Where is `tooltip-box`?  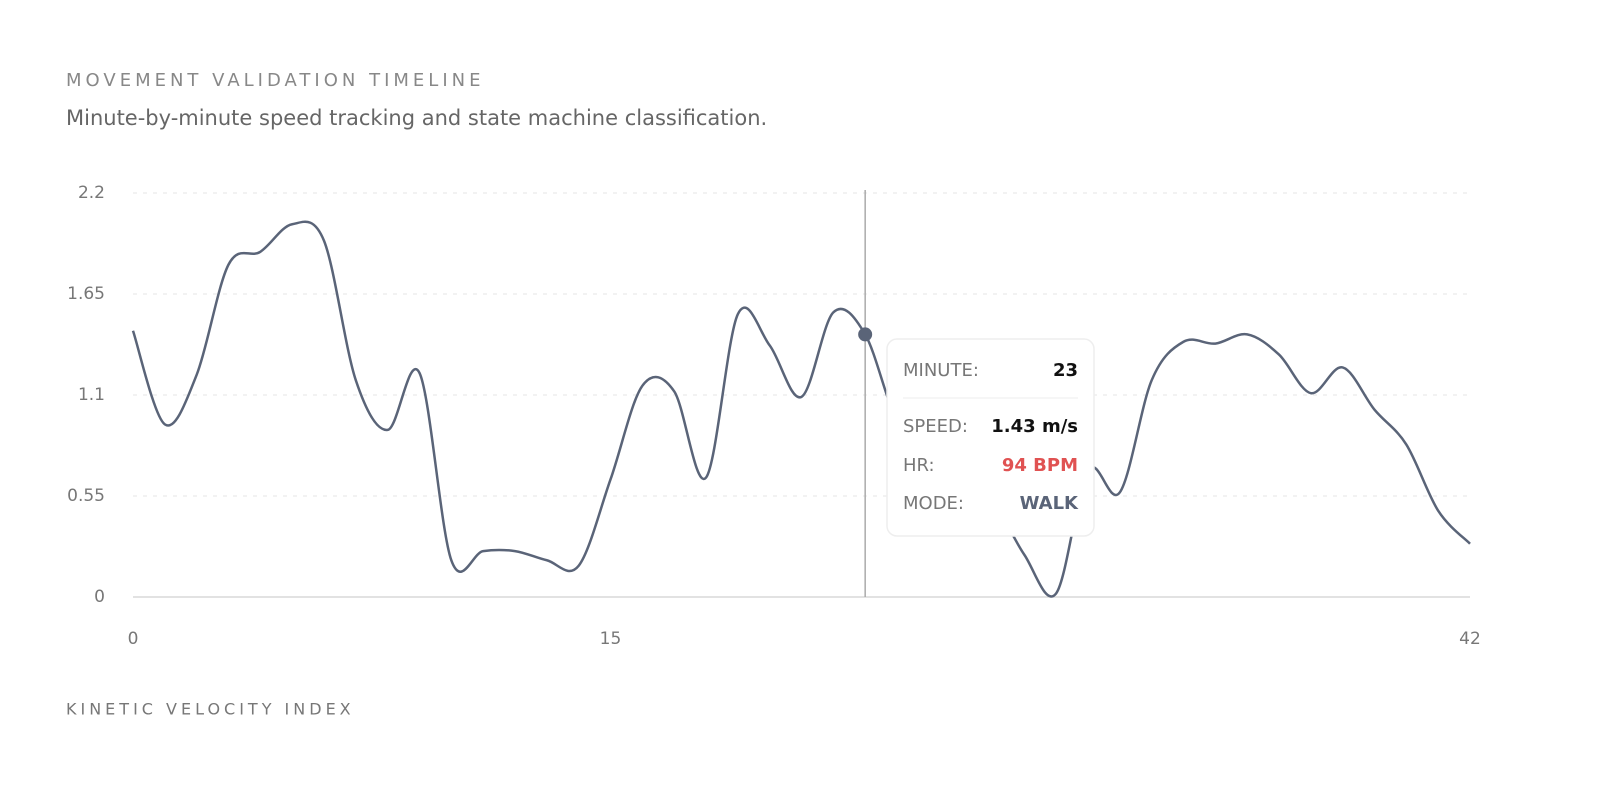 tooltip-box is located at coordinates (990, 437).